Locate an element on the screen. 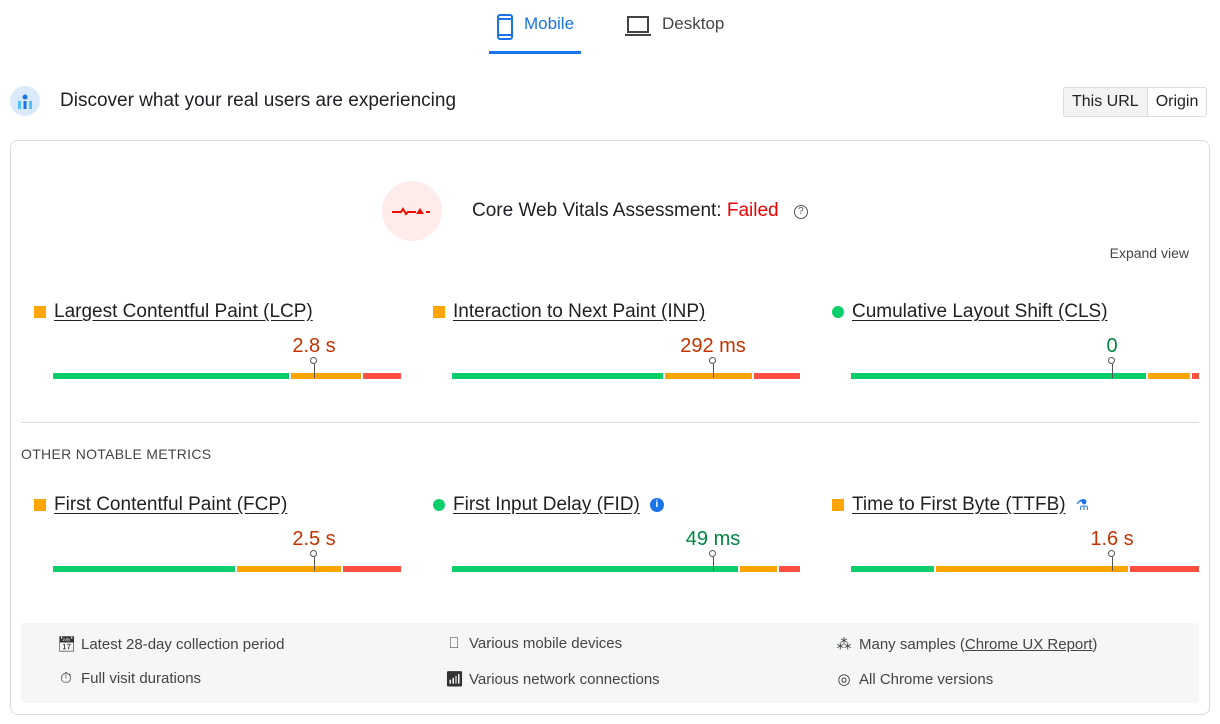 The height and width of the screenshot is (724, 1220). metric-cls: Cumulative Layout Shift (CLS) 0 is located at coordinates (1017, 340).